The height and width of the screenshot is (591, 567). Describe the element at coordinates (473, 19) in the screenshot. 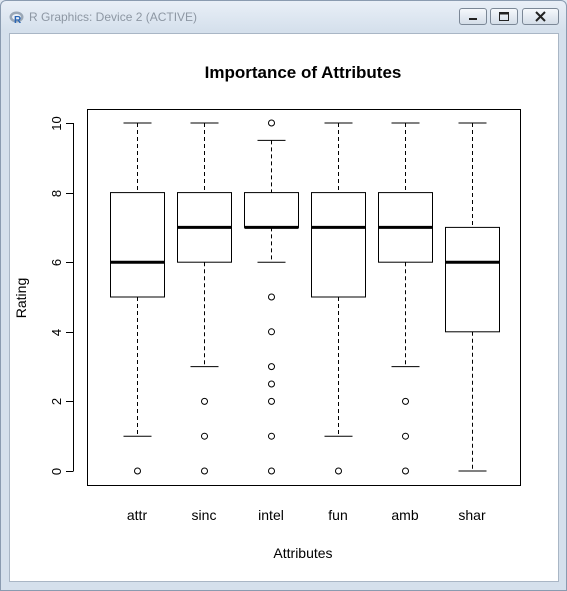

I see `minimize-icon` at that location.